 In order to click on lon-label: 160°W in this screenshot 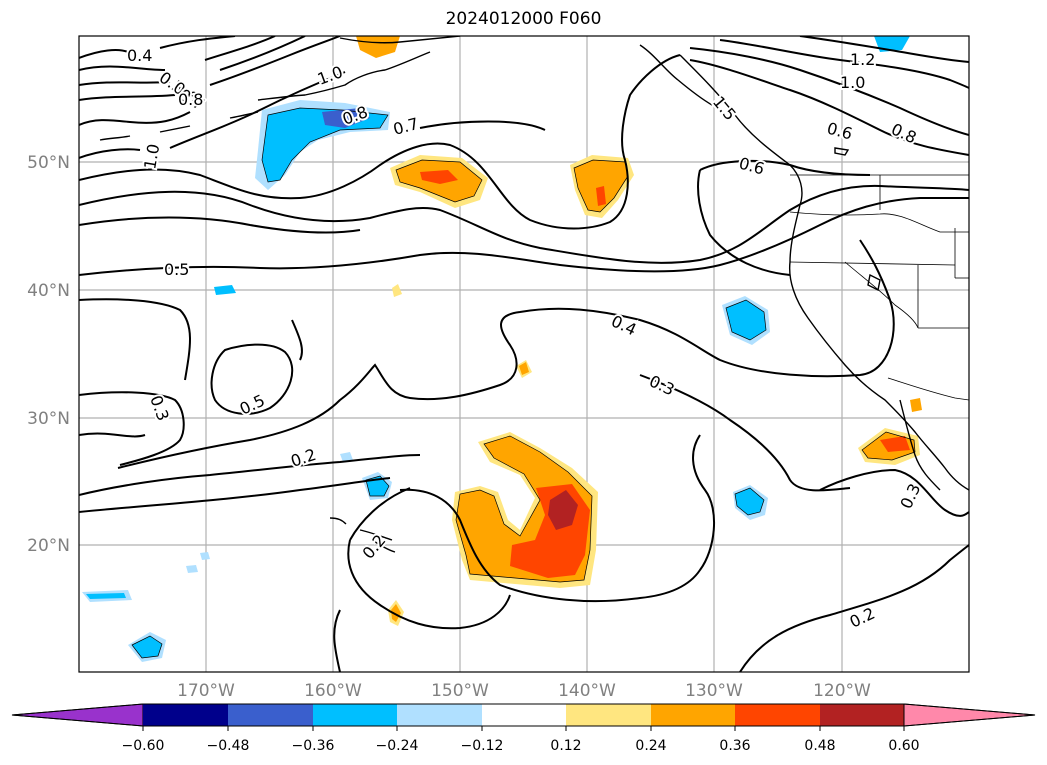, I will do `click(333, 691)`.